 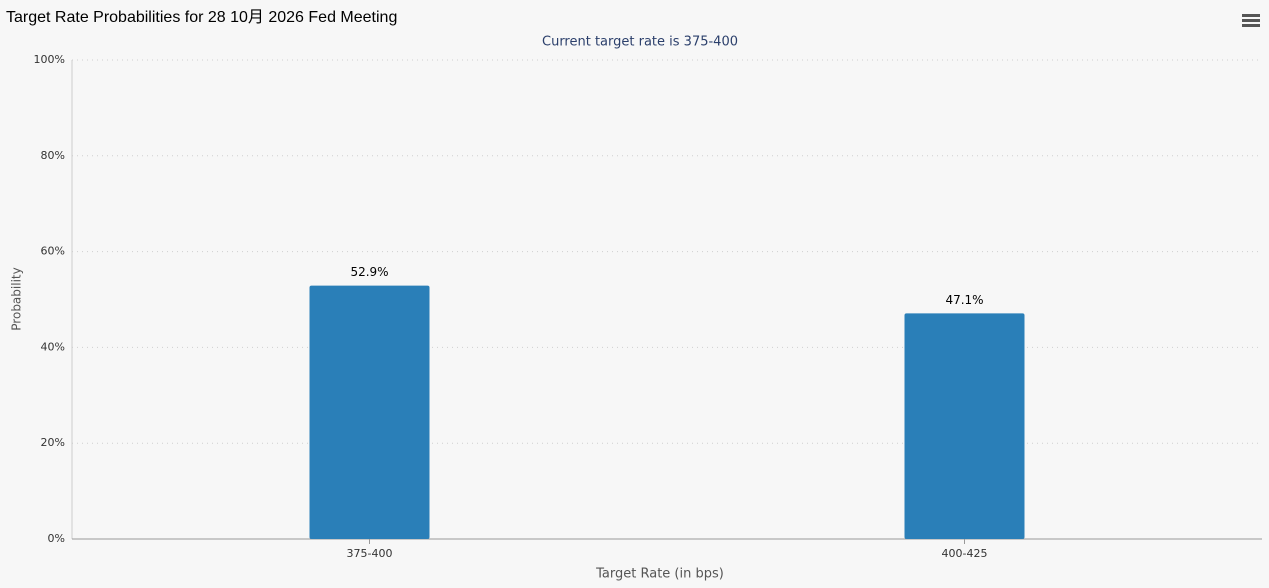 I want to click on data-label: 47.1%, so click(x=964, y=300).